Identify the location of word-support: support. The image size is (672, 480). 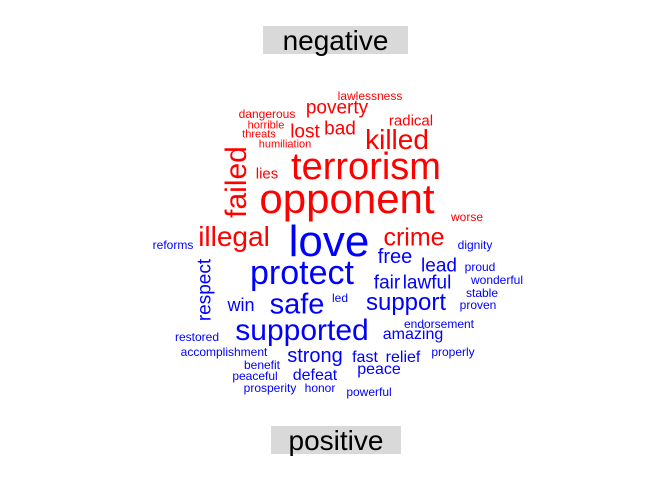
(406, 302).